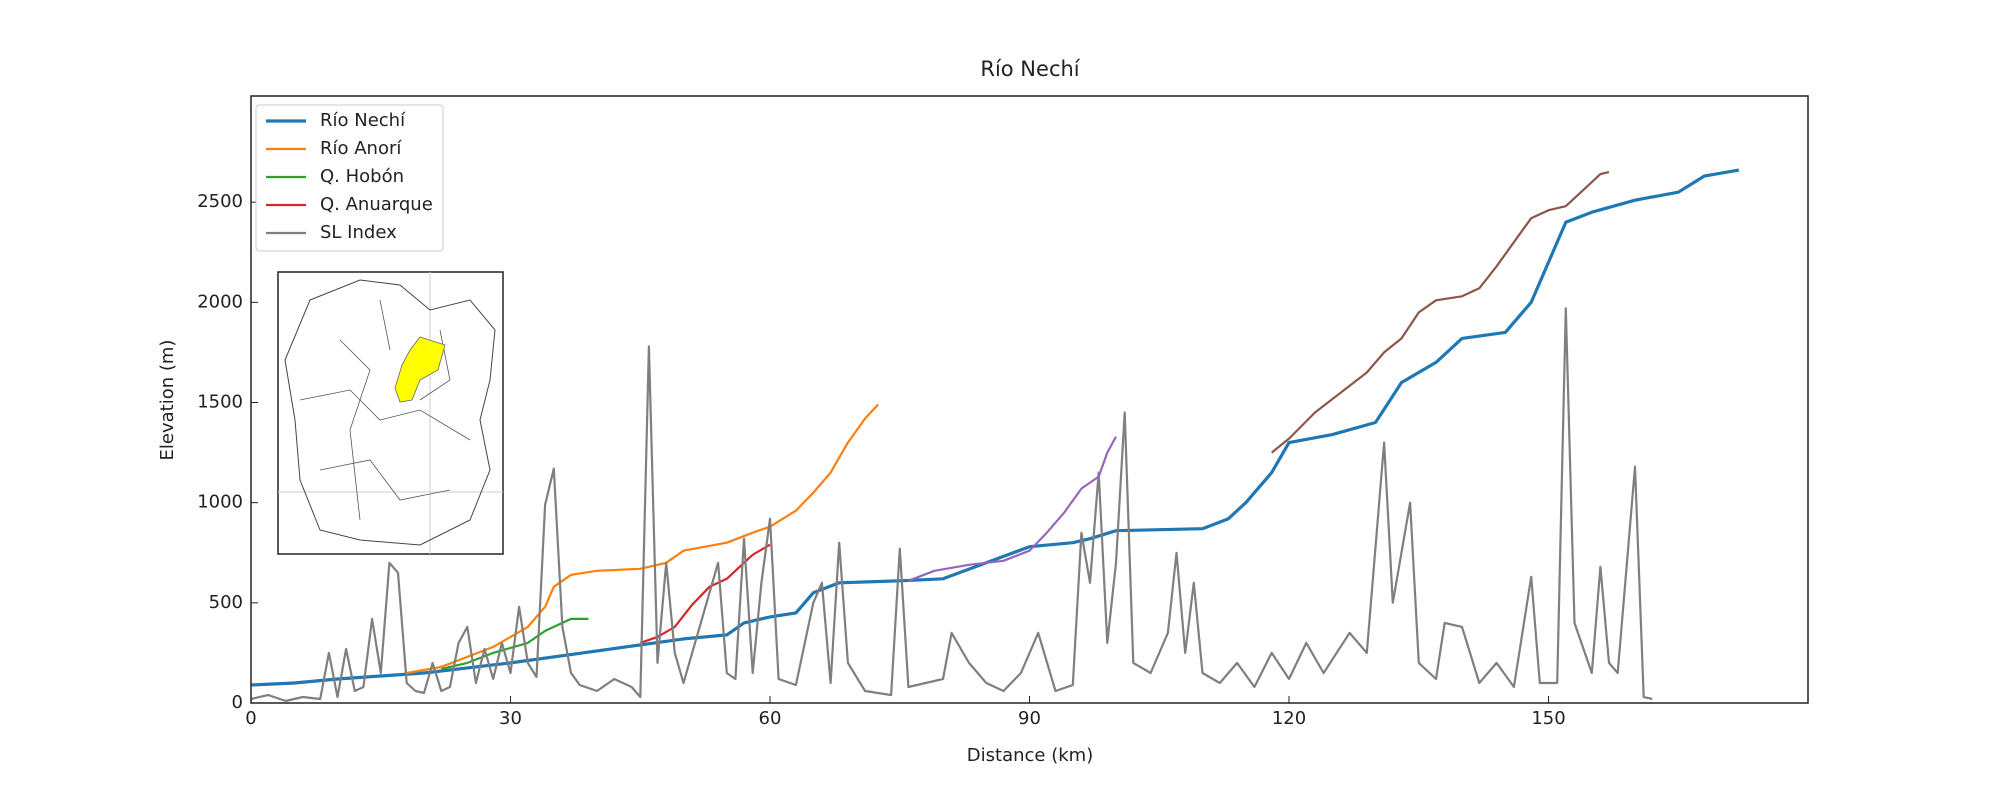 The height and width of the screenshot is (800, 2000). I want to click on chart-title: Río Nechí, so click(1030, 69).